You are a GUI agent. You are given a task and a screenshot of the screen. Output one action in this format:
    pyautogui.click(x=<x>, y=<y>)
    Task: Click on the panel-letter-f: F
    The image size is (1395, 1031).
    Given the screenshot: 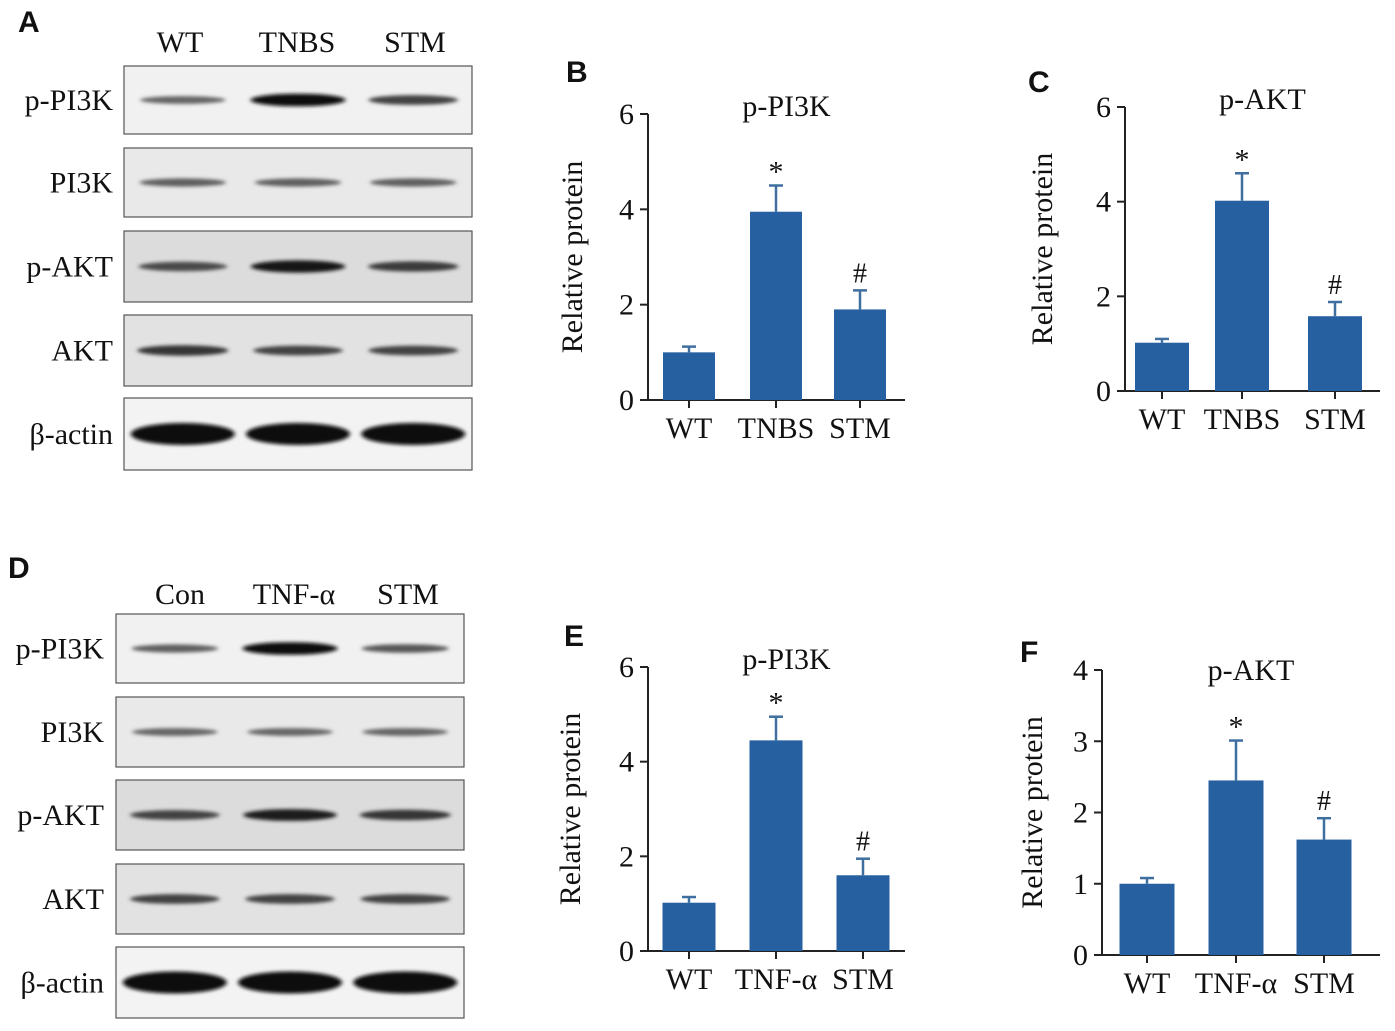 What is the action you would take?
    pyautogui.click(x=1029, y=652)
    